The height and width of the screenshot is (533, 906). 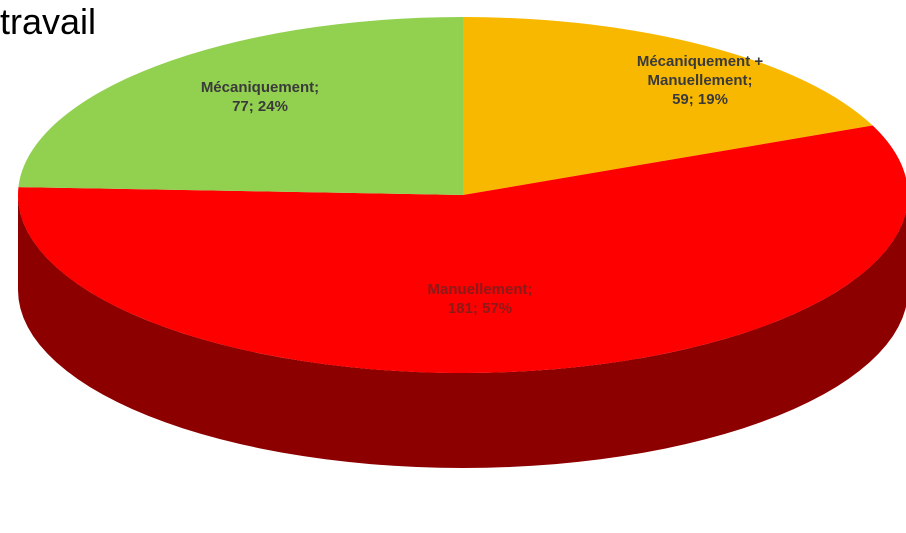 What do you see at coordinates (700, 71) in the screenshot?
I see `category-label: Mécaniquement + Manuellement;` at bounding box center [700, 71].